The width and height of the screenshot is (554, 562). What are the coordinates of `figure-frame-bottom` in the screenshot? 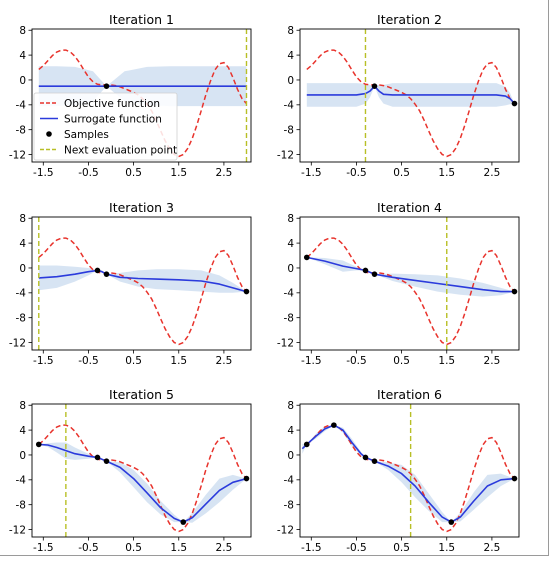 It's located at (274, 555).